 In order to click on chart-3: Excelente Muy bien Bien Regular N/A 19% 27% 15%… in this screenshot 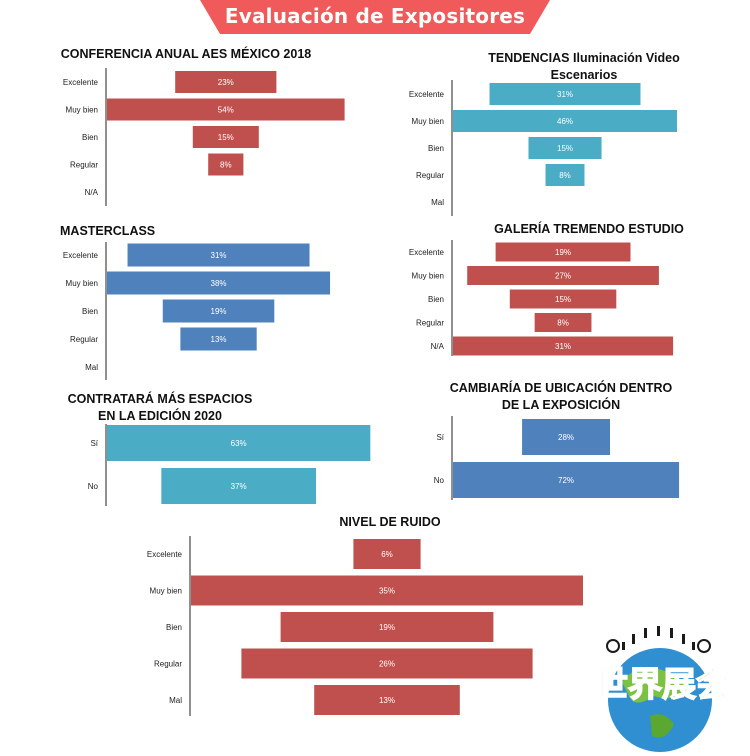, I will do `click(541, 298)`.